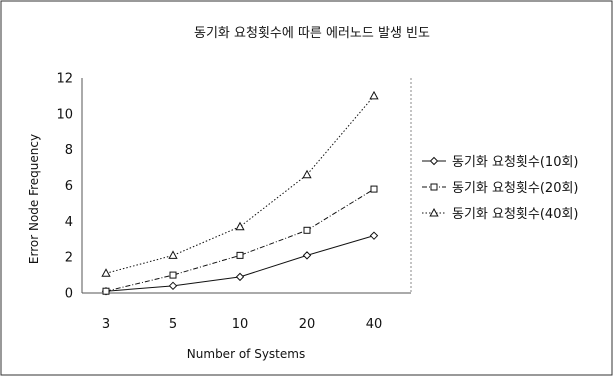 The width and height of the screenshot is (613, 376). I want to click on y-tick-label: 6, so click(69, 186).